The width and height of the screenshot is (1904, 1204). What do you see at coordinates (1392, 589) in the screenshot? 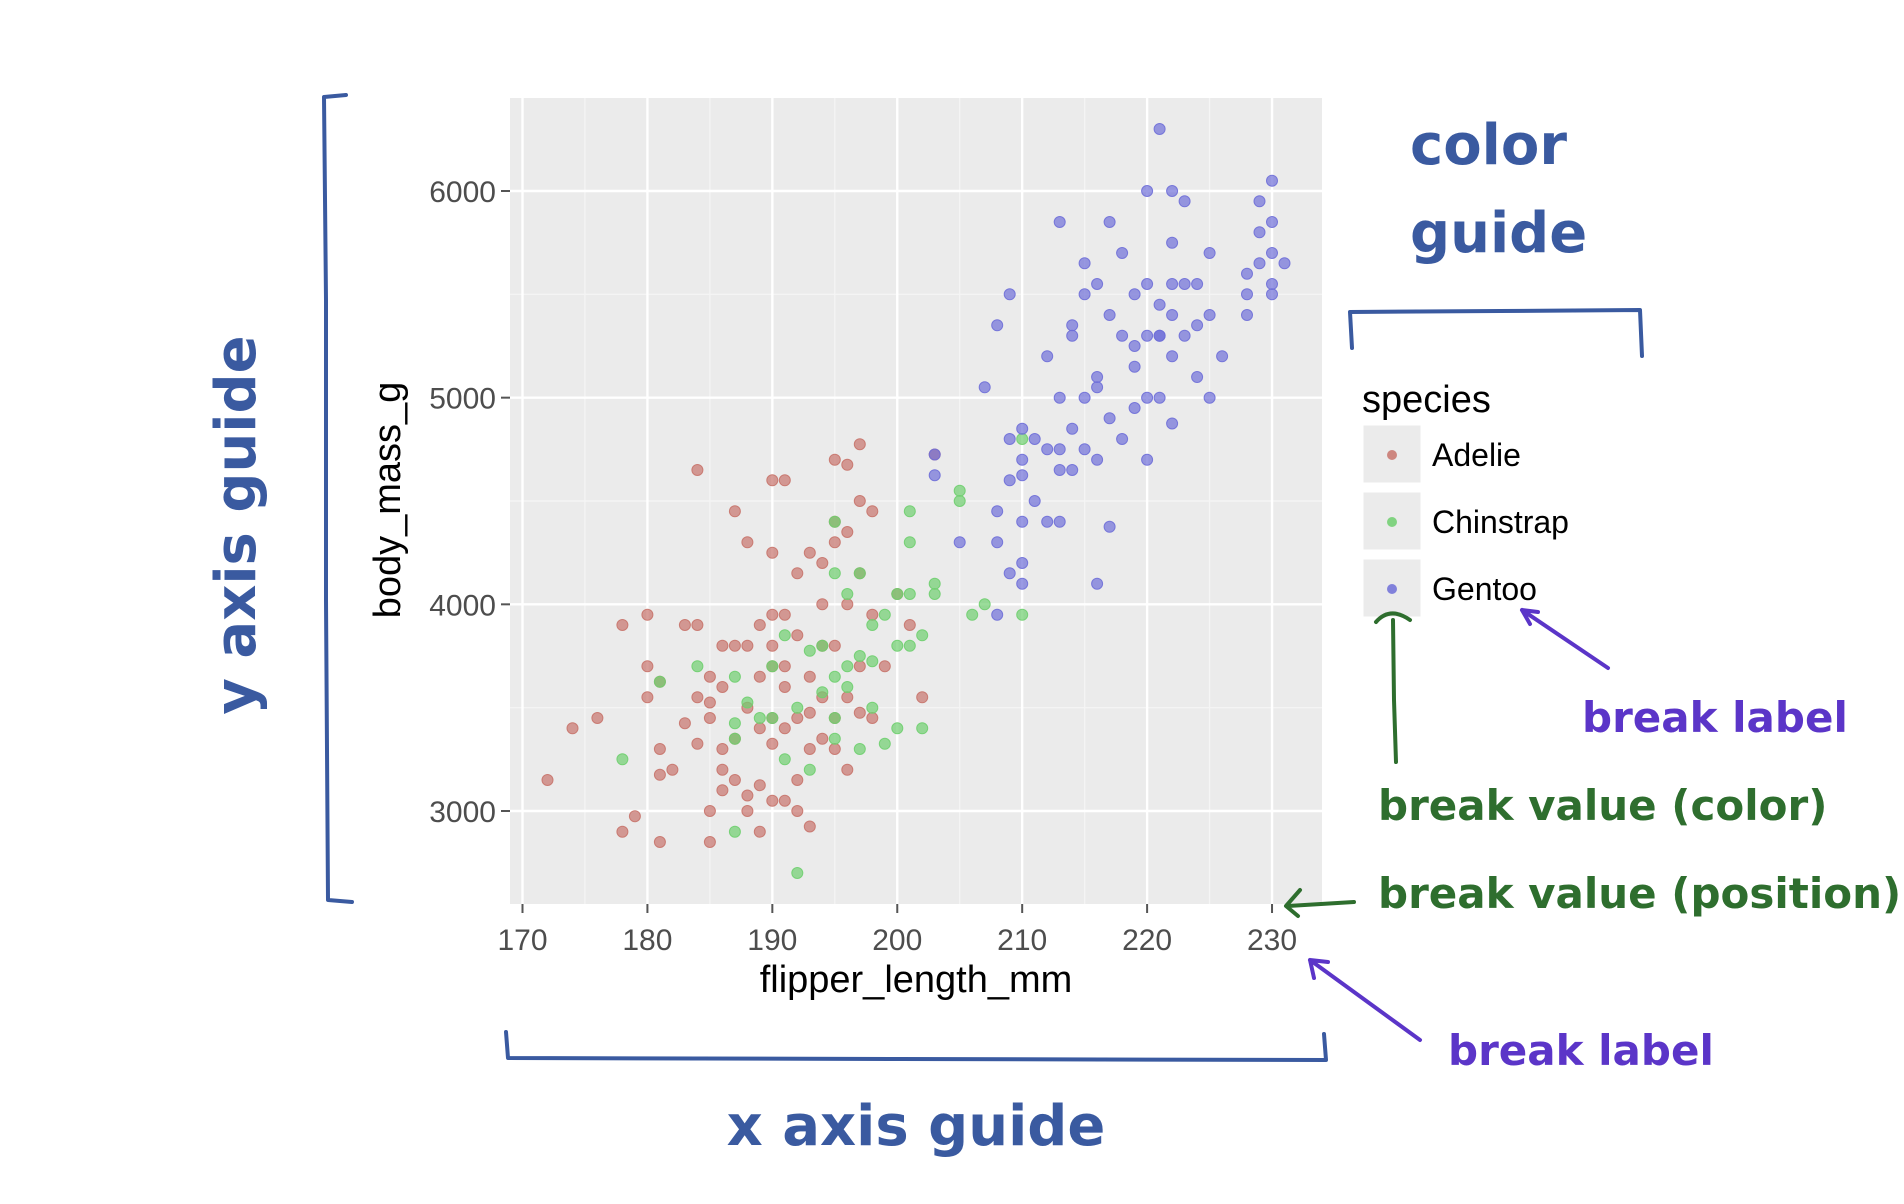
I see `legend-key-gentoo` at bounding box center [1392, 589].